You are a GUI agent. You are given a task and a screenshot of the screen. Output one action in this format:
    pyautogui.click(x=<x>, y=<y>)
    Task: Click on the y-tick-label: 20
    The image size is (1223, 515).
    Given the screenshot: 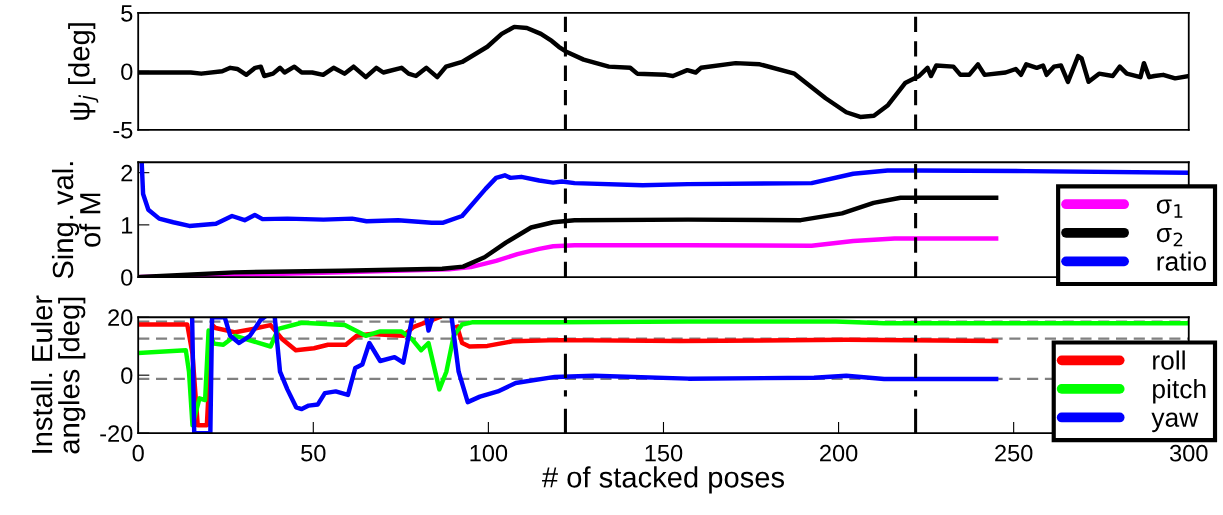 What is the action you would take?
    pyautogui.click(x=120, y=318)
    